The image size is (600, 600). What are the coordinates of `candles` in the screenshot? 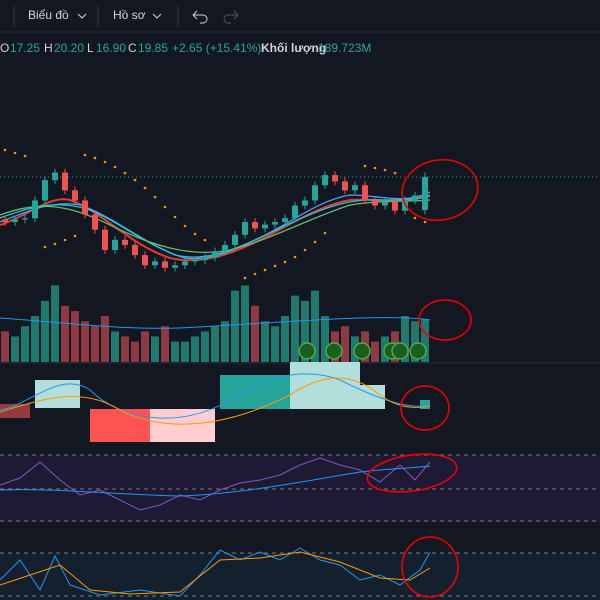 It's located at (215, 220).